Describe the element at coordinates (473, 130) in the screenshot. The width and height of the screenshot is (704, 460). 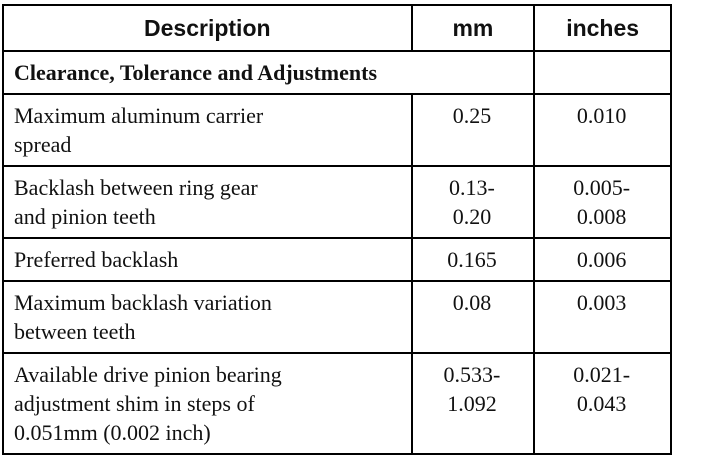
I see `value-cell: 0.25` at that location.